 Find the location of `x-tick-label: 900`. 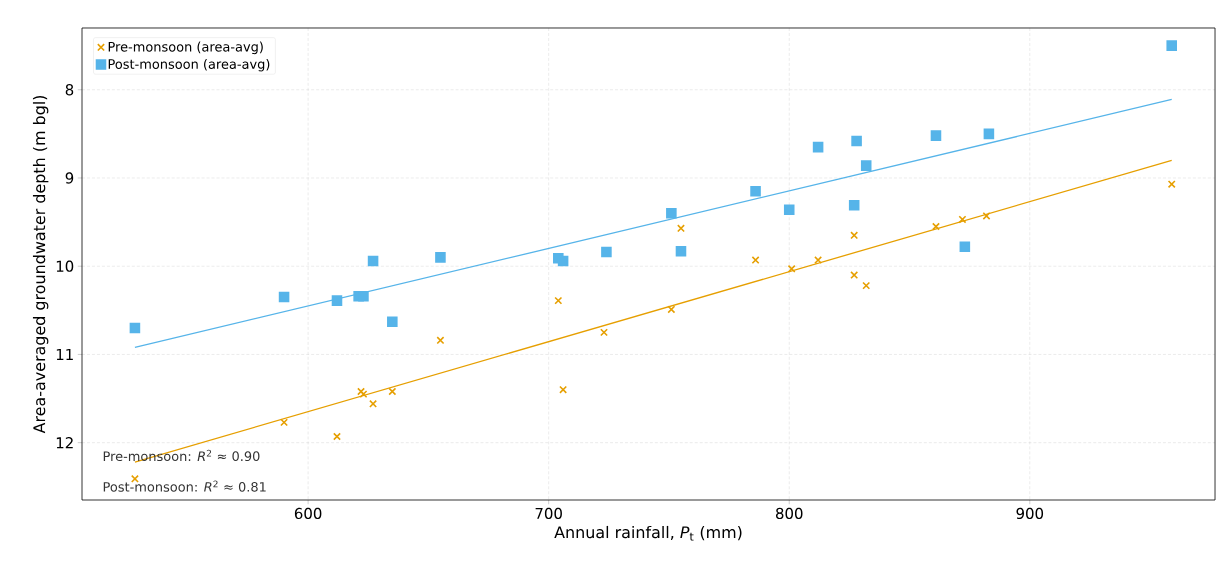

x-tick-label: 900 is located at coordinates (1030, 513).